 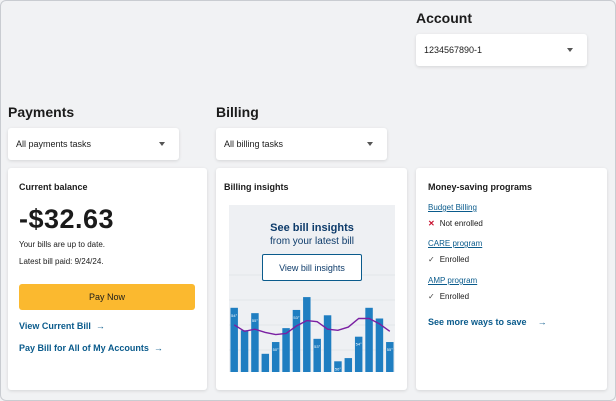 What do you see at coordinates (501, 50) in the screenshot?
I see `account-select: 1234567890-1` at bounding box center [501, 50].